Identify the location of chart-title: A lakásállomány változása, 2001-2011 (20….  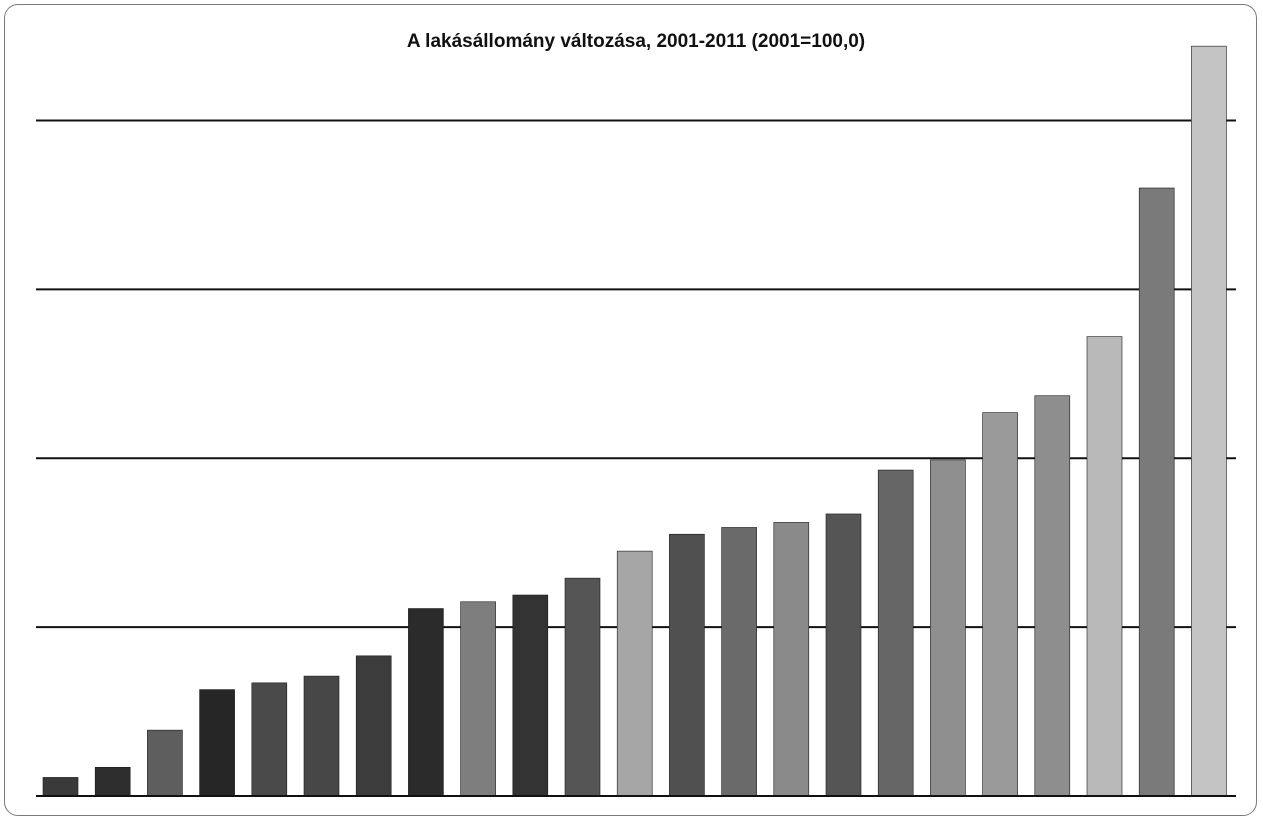
(636, 41).